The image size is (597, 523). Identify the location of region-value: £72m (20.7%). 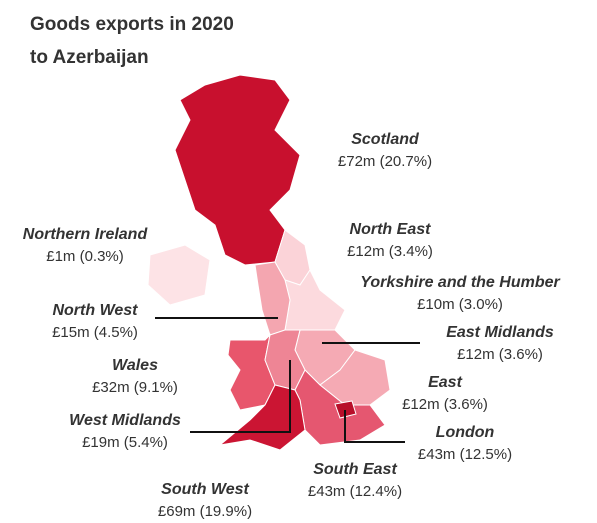
(385, 161).